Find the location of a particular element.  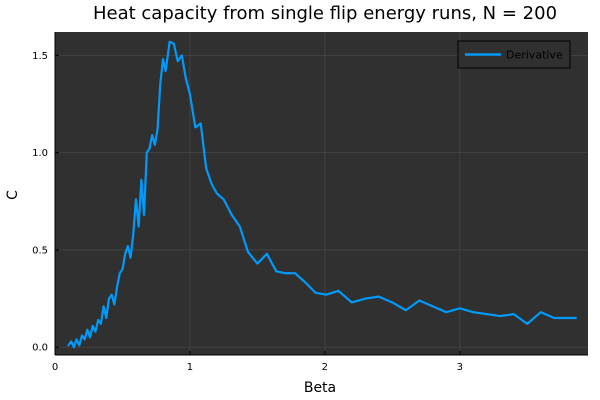

x-tick-label: 1 is located at coordinates (190, 367).